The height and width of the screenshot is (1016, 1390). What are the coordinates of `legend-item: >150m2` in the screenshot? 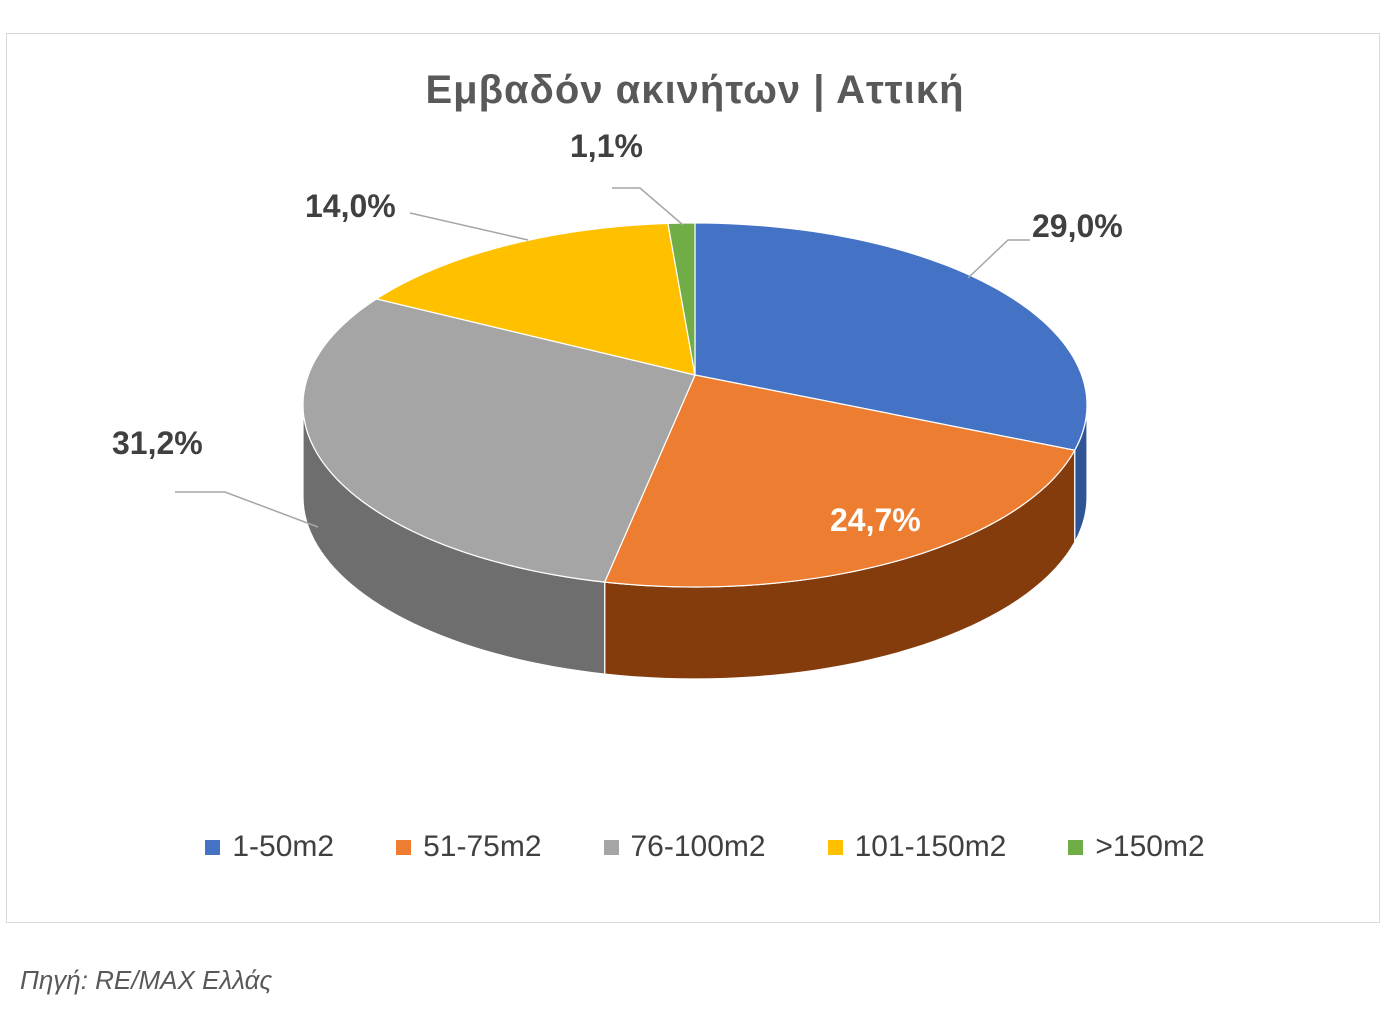 It's located at (1136, 847).